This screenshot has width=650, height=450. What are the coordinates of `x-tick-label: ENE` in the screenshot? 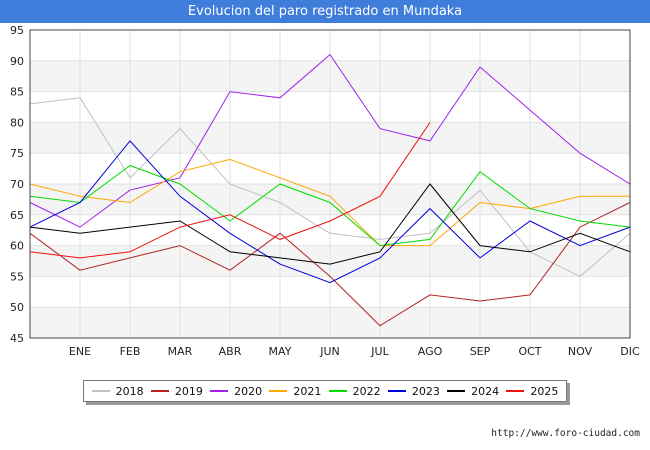 It's located at (80, 351).